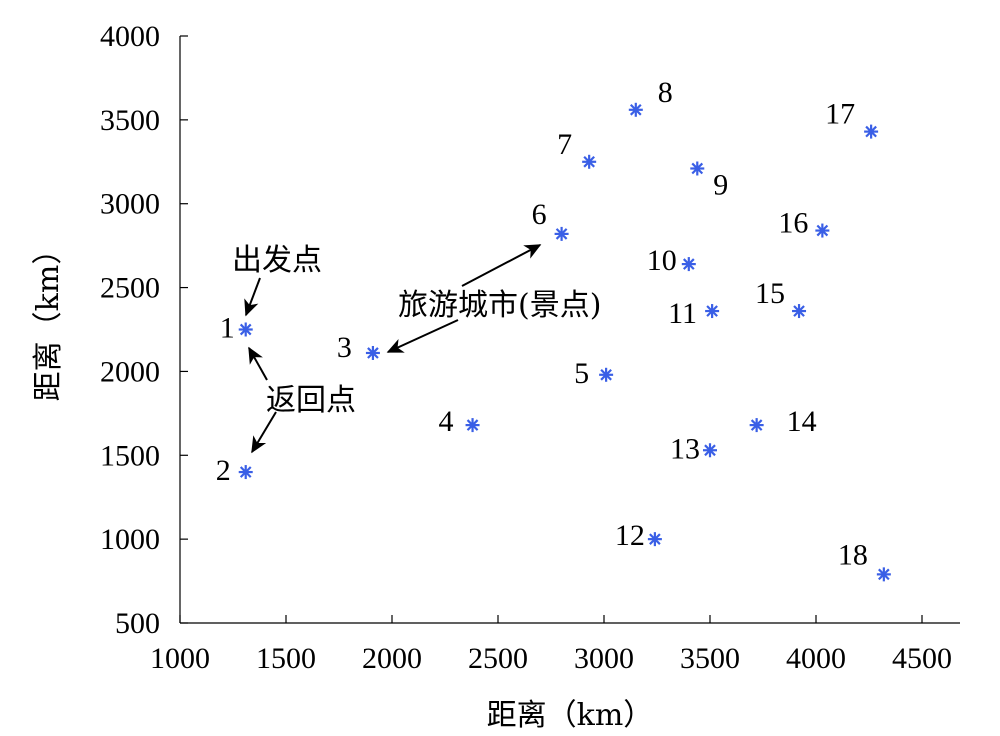 Image resolution: width=1000 pixels, height=736 pixels. Describe the element at coordinates (227, 328) in the screenshot. I see `point-label-1: 1` at that location.